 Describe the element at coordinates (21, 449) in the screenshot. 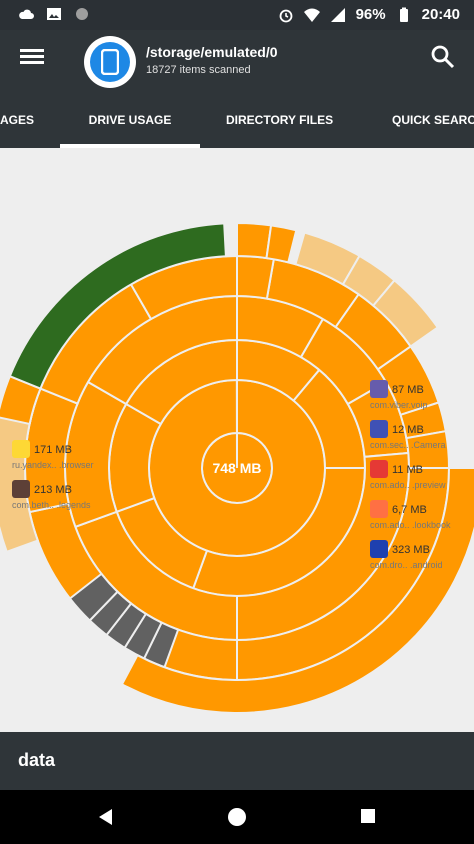

I see `yandex-icon` at that location.